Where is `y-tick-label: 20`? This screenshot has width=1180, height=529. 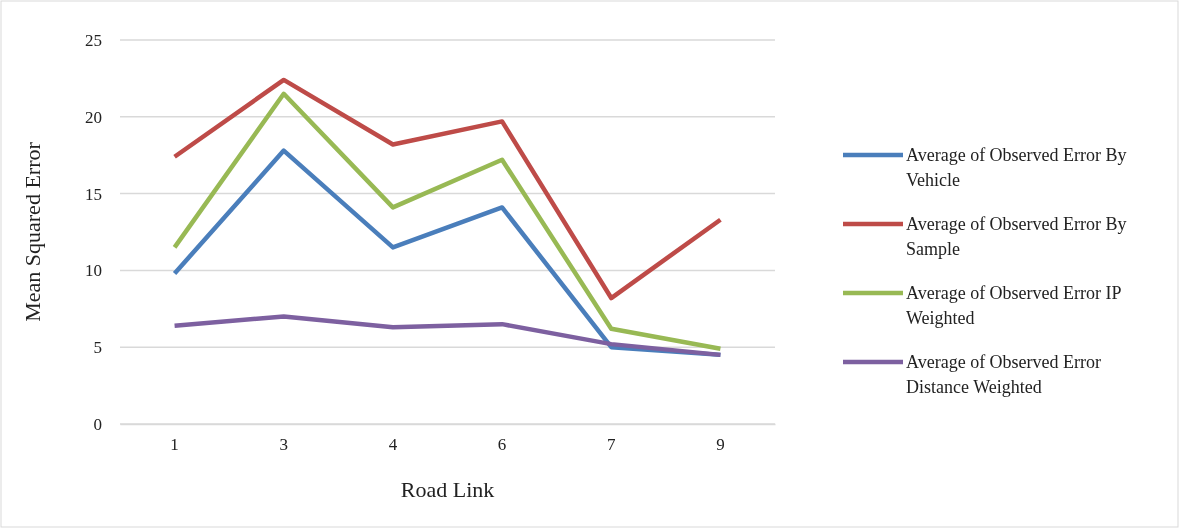 y-tick-label: 20 is located at coordinates (93, 117).